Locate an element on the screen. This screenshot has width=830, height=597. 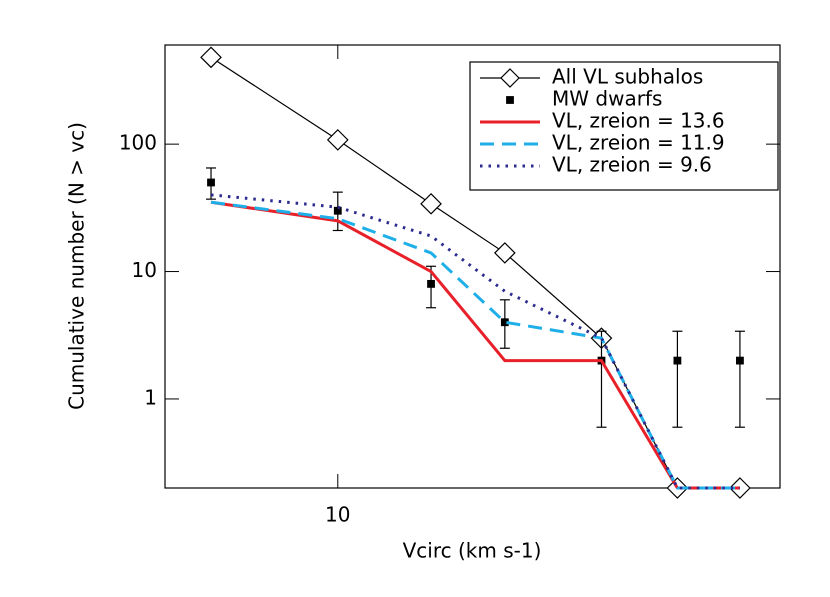
legend-label: VL, zreion = 13.6 is located at coordinates (638, 121).